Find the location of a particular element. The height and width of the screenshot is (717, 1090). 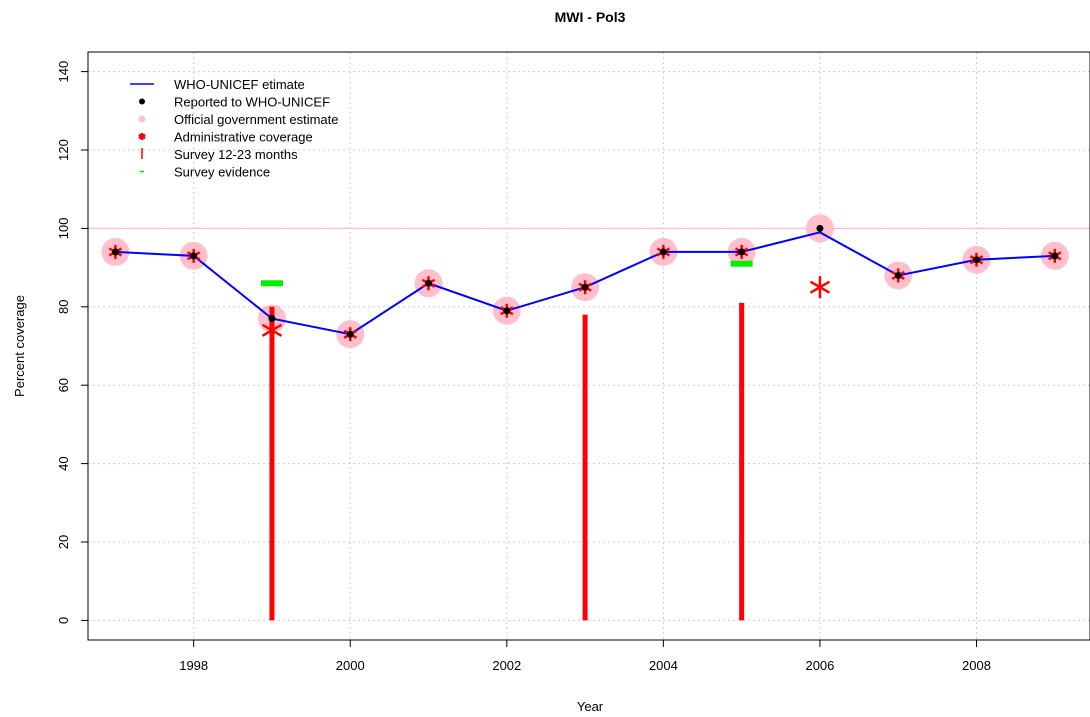

legend-swatch-reported is located at coordinates (142, 101).